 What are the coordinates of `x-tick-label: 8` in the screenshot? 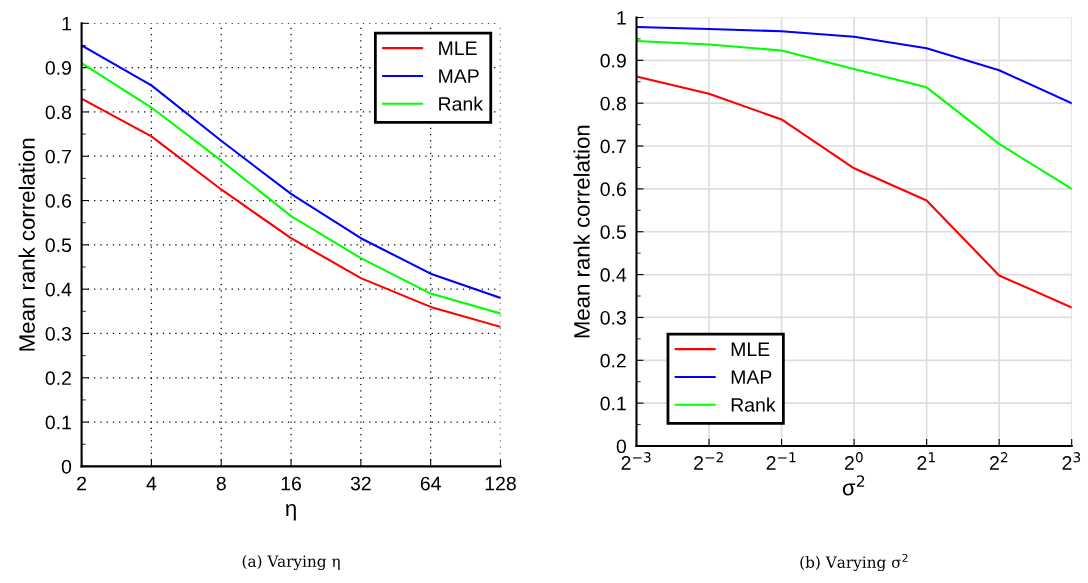 It's located at (221, 483).